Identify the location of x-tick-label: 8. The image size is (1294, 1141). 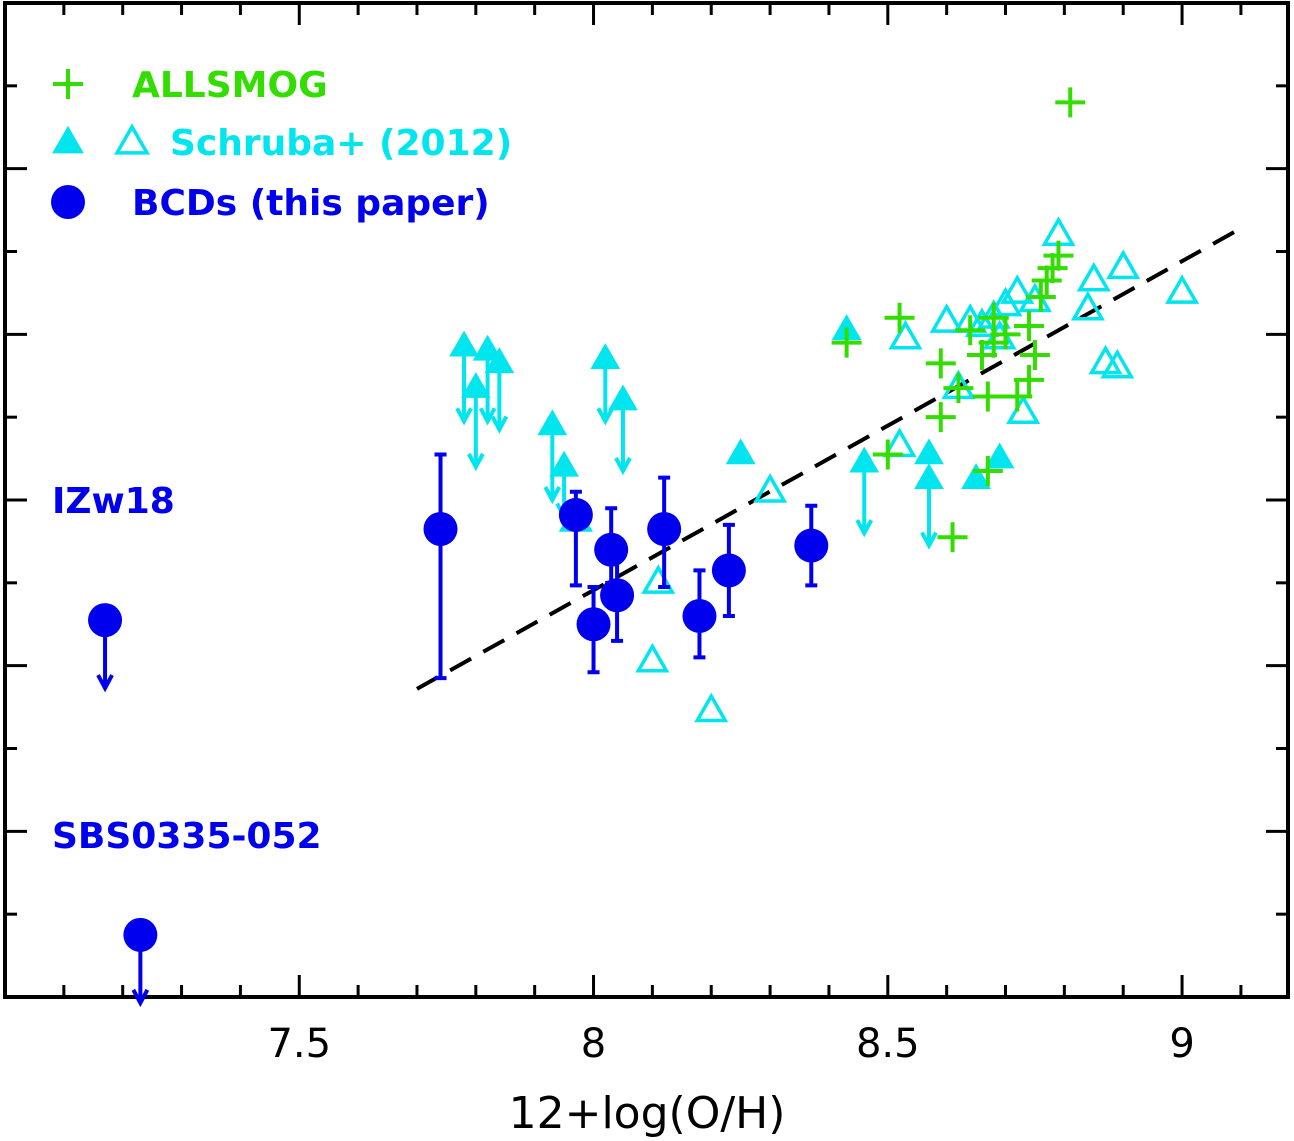
(593, 1044).